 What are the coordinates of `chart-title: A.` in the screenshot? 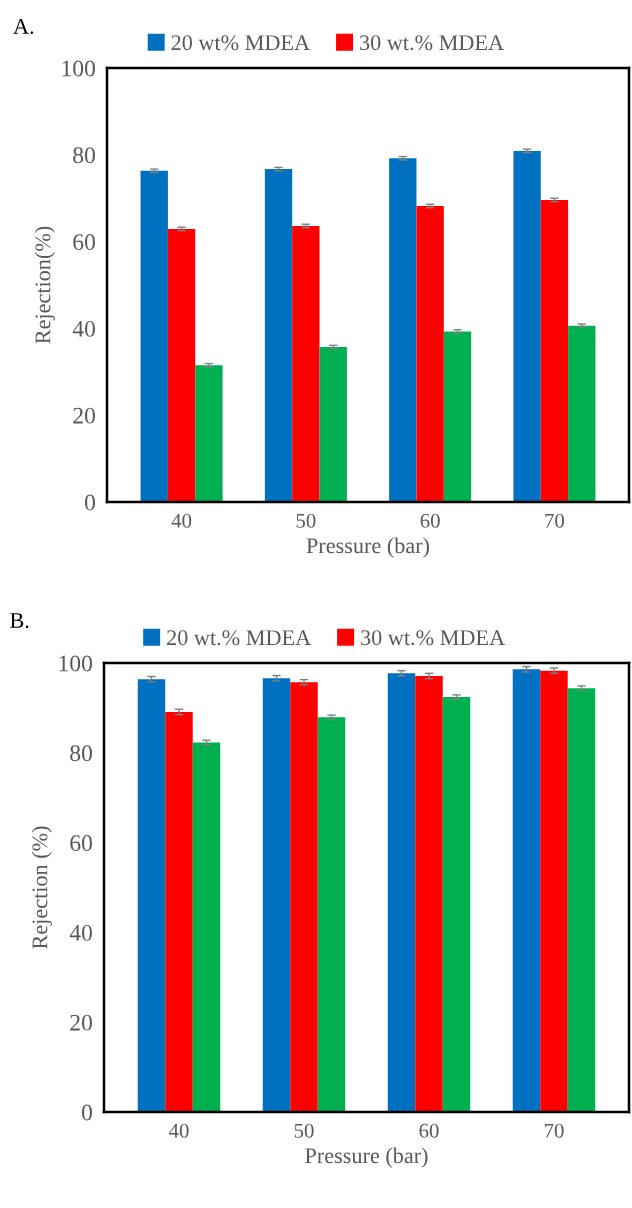 It's located at (23, 26).